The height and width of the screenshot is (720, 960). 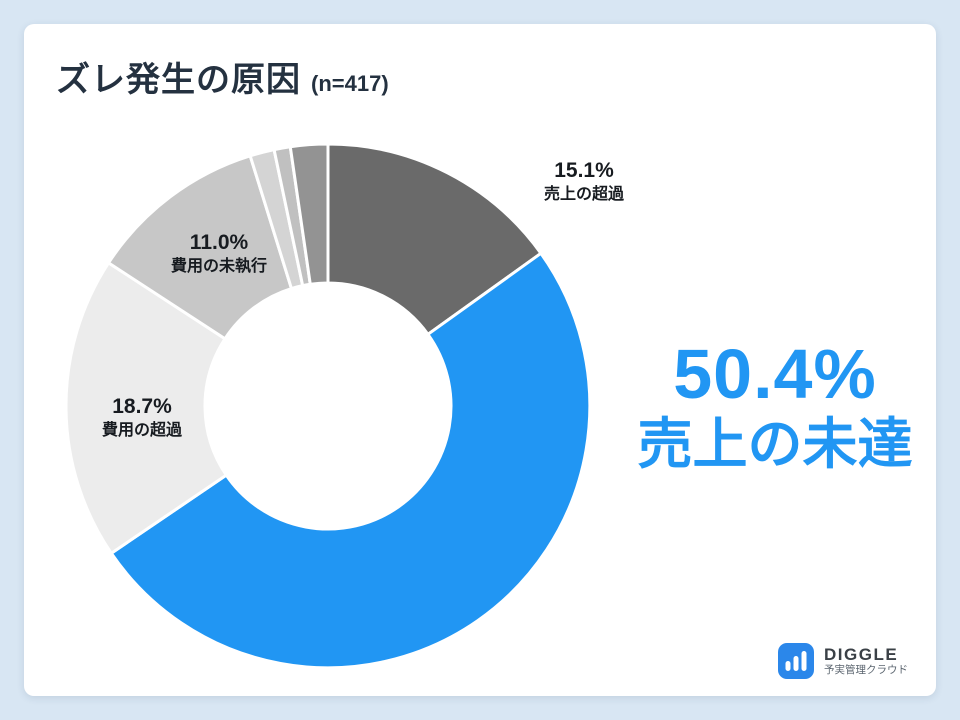 I want to click on logo-text: DIGGLE 予実管理クラウド, so click(x=866, y=661).